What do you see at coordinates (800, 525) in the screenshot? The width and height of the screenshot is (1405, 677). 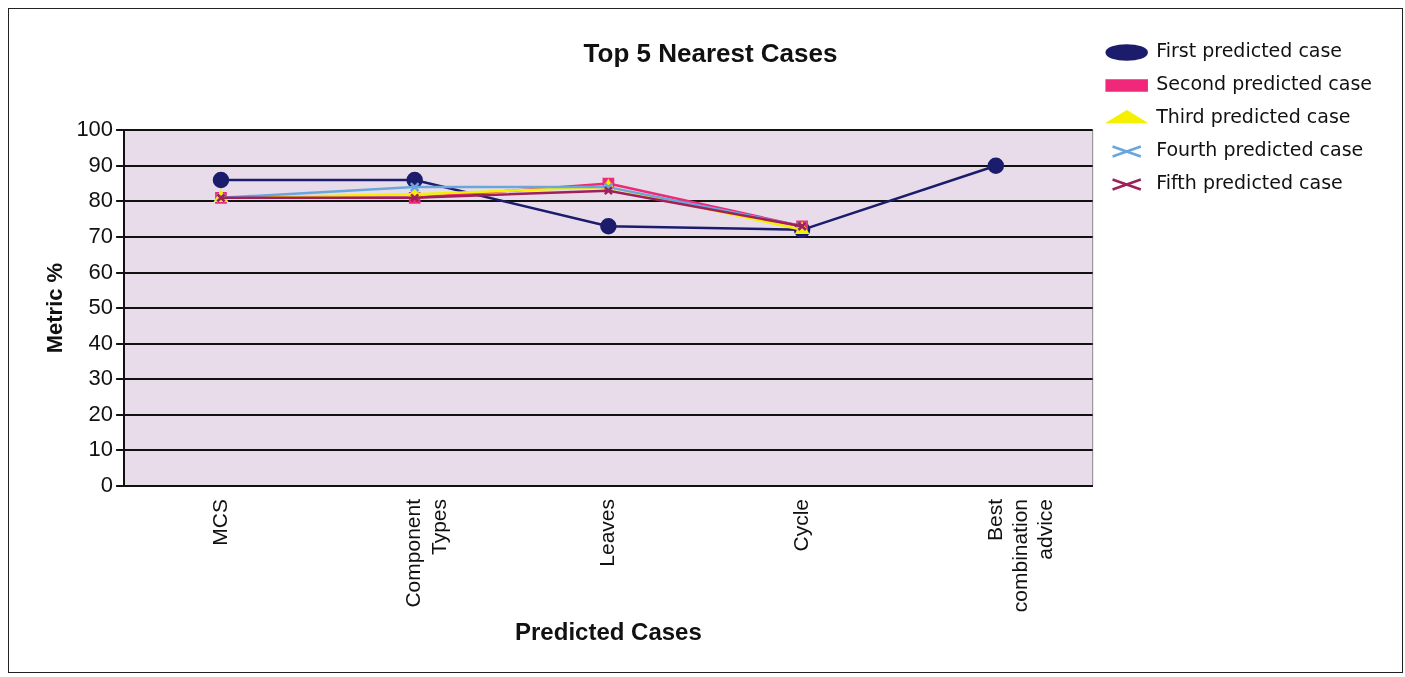 I see `x-tick-label: Cycle` at bounding box center [800, 525].